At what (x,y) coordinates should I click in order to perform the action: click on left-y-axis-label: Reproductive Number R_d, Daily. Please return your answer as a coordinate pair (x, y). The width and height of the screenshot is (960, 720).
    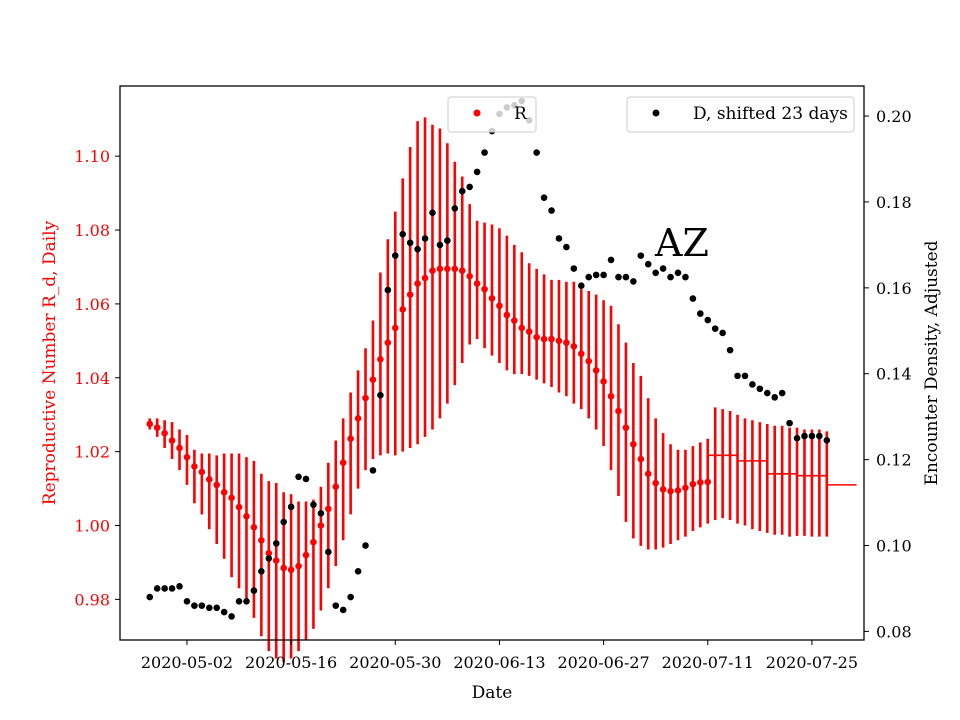
    Looking at the image, I should click on (50, 362).